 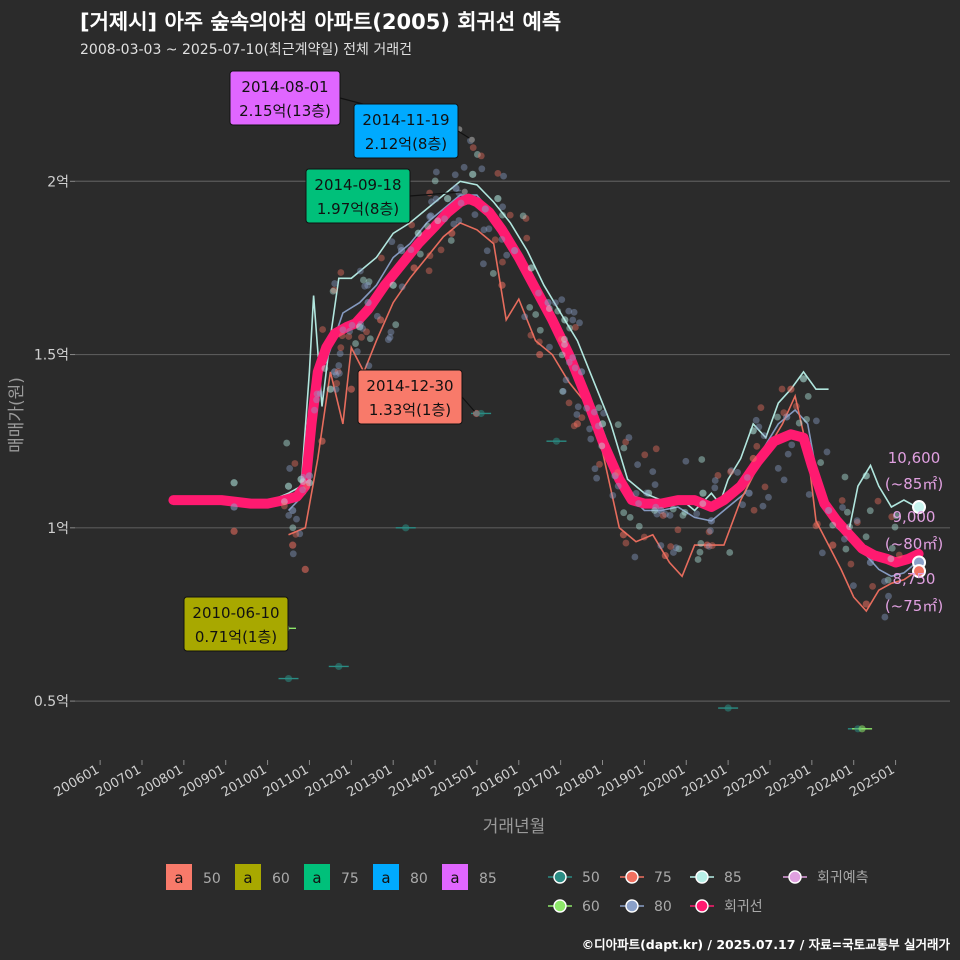 I want to click on x-axis-label: 거래년월, so click(x=514, y=827).